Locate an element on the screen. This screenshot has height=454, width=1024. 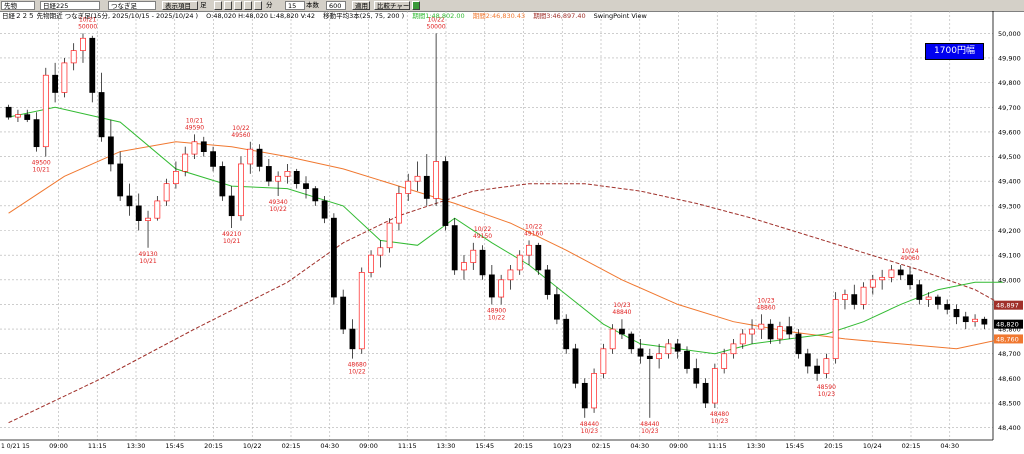
minutes-input: 15 is located at coordinates (295, 5).